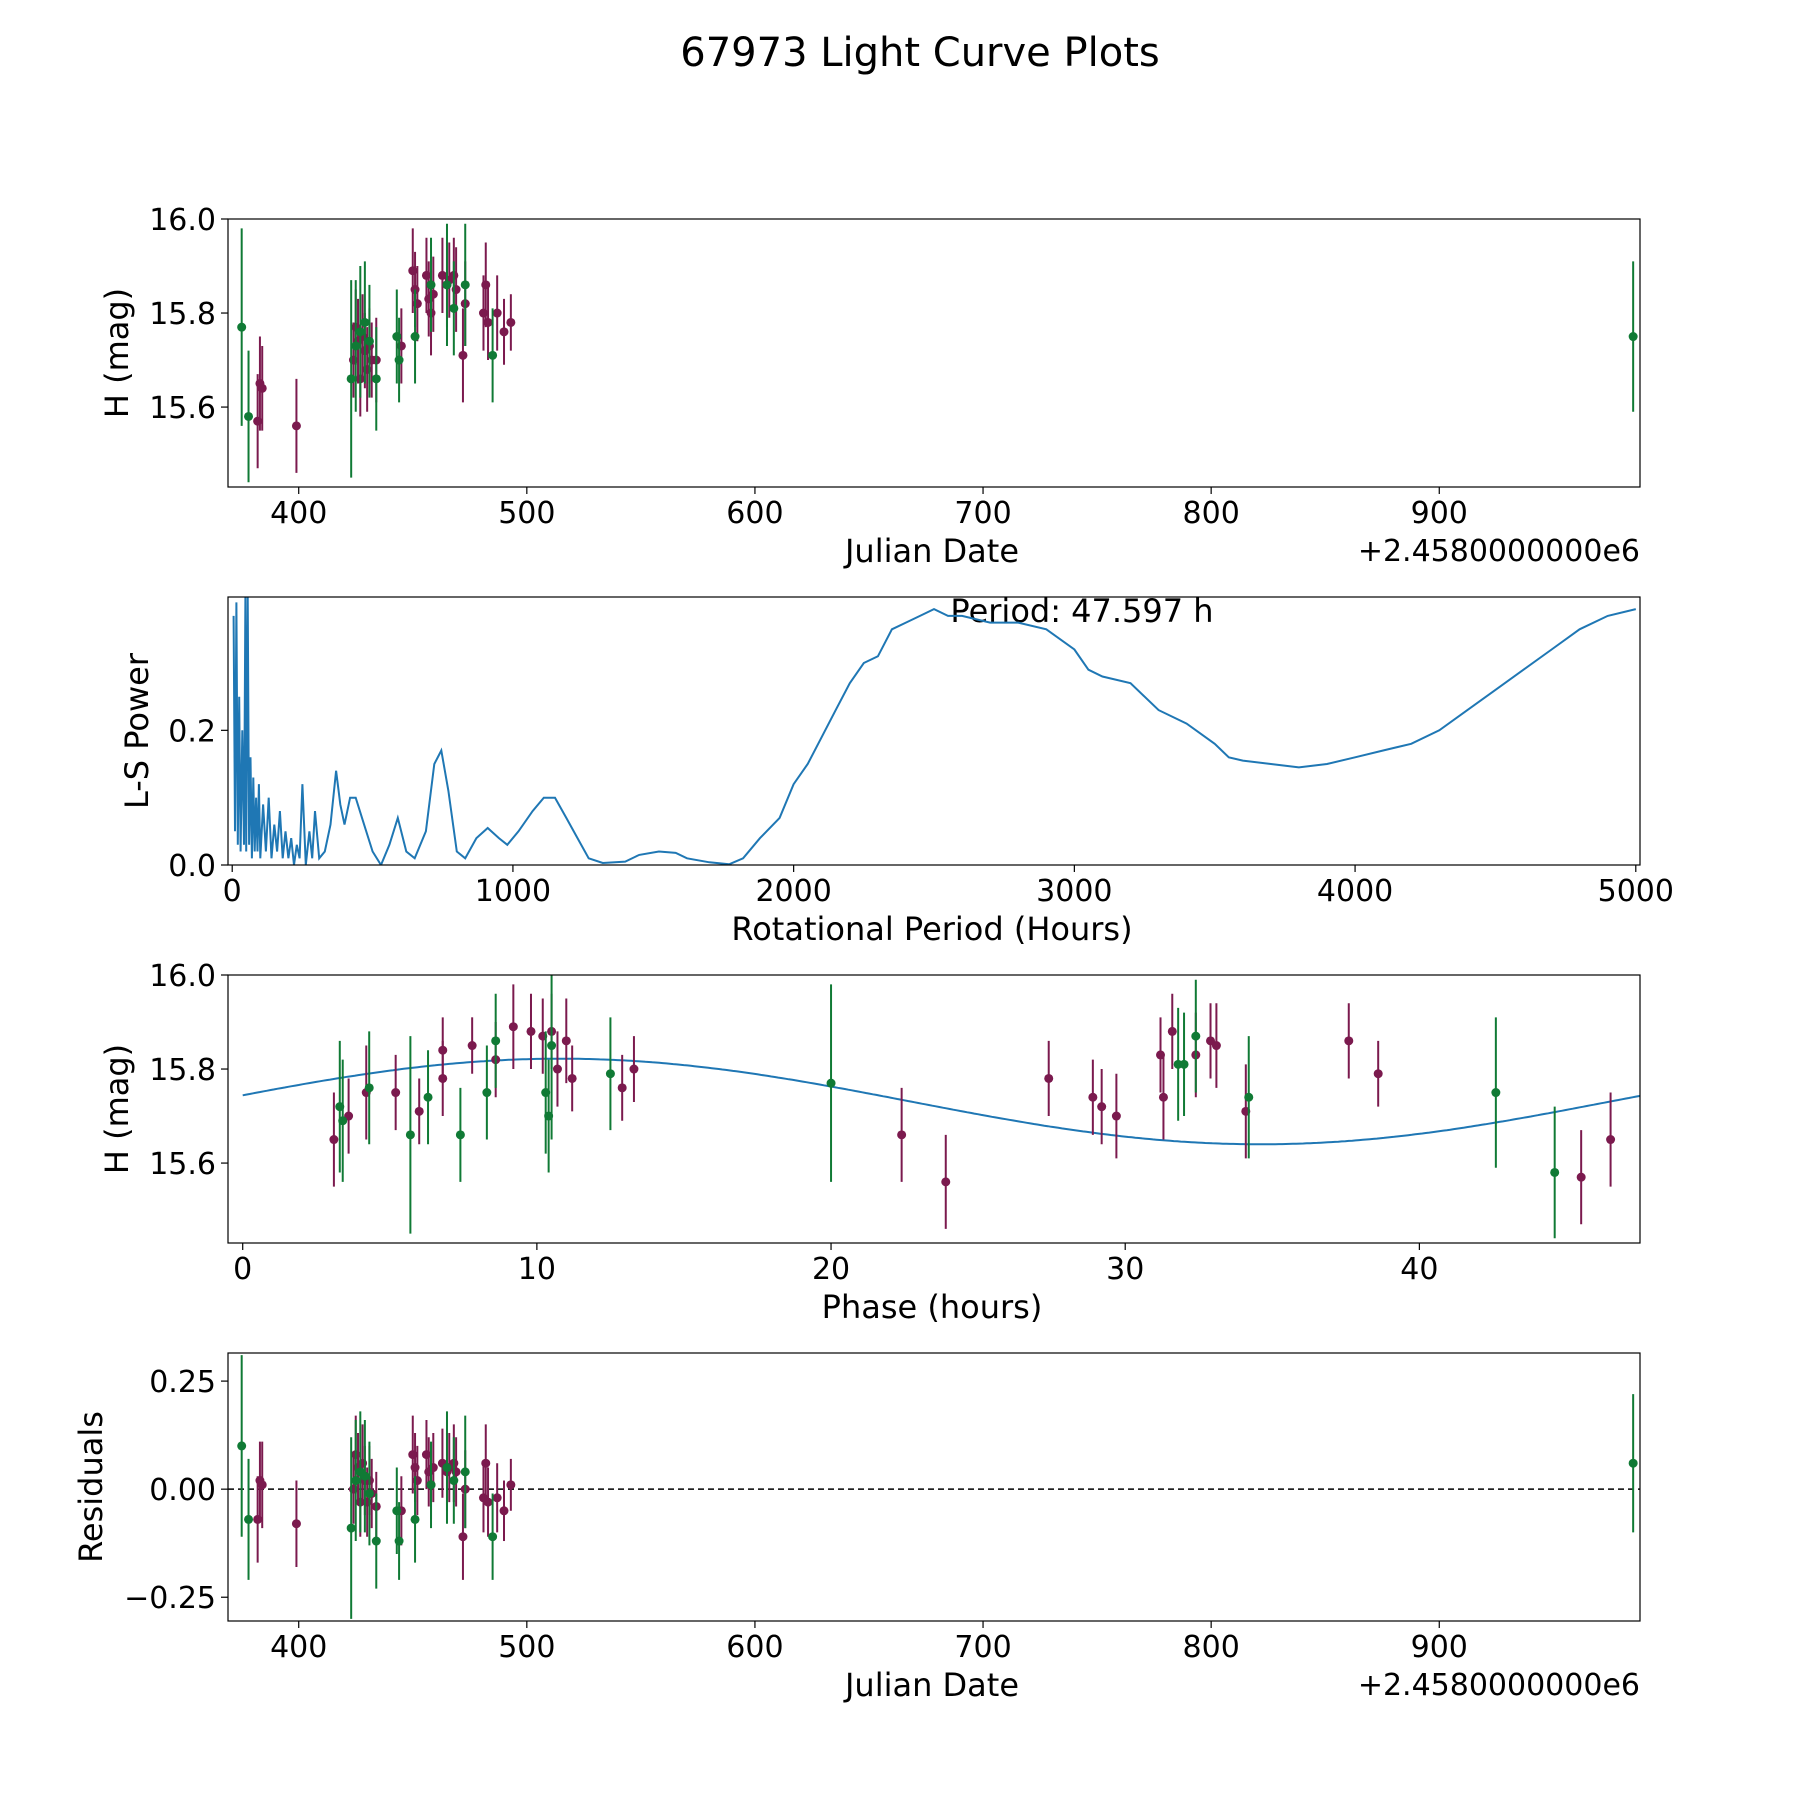  I want to click on residuals-offset-text: +2.4580000000e6, so click(1499, 1685).